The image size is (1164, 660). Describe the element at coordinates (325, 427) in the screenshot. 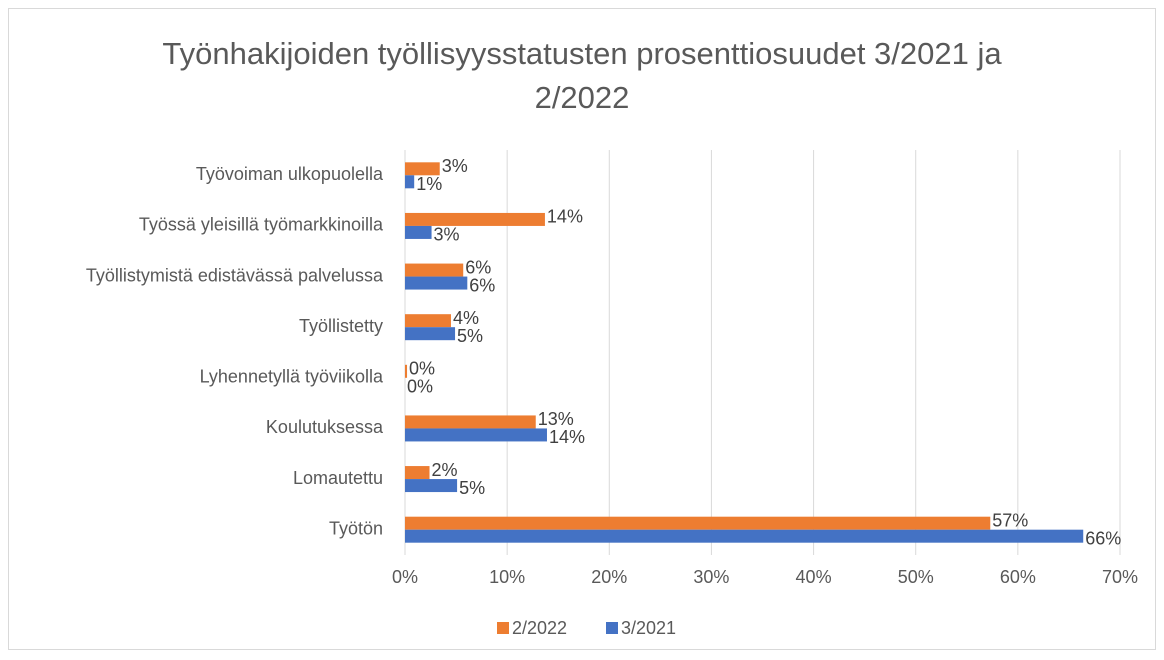

I see `y-tick-label: Koulutuksessa` at that location.